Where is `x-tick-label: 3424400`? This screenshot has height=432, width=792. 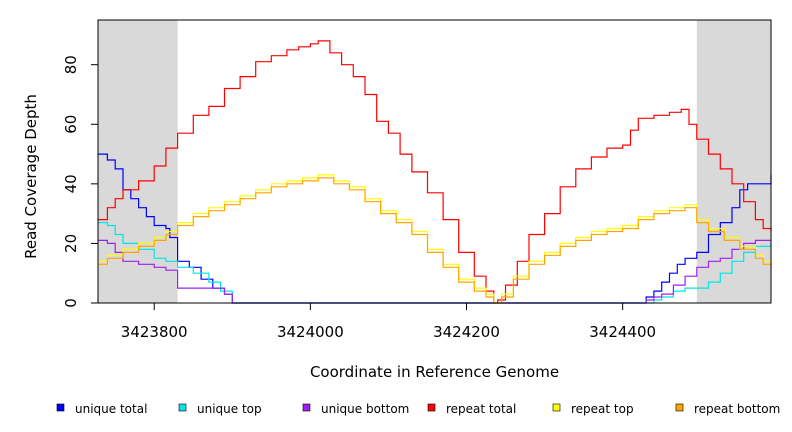 x-tick-label: 3424400 is located at coordinates (622, 332).